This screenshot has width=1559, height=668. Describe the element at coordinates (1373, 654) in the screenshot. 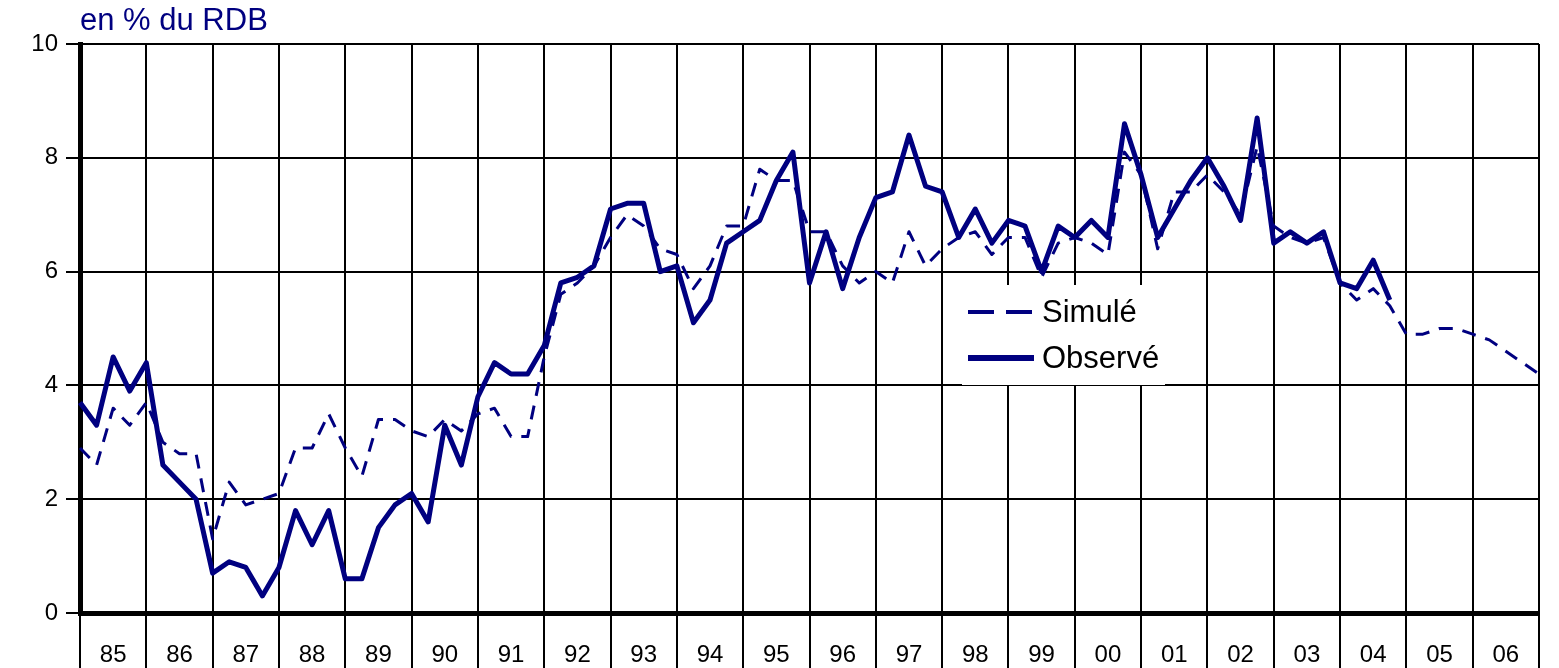

I see `x-tick-label: 04` at that location.